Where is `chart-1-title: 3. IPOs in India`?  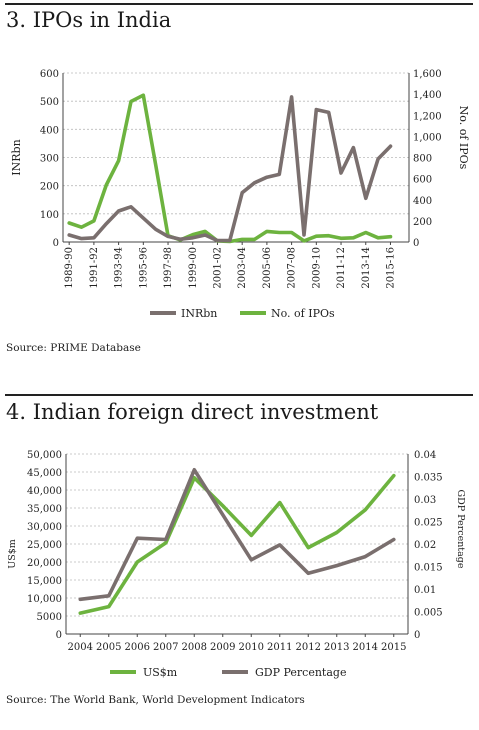
chart-1-title: 3. IPOs in India is located at coordinates (89, 20).